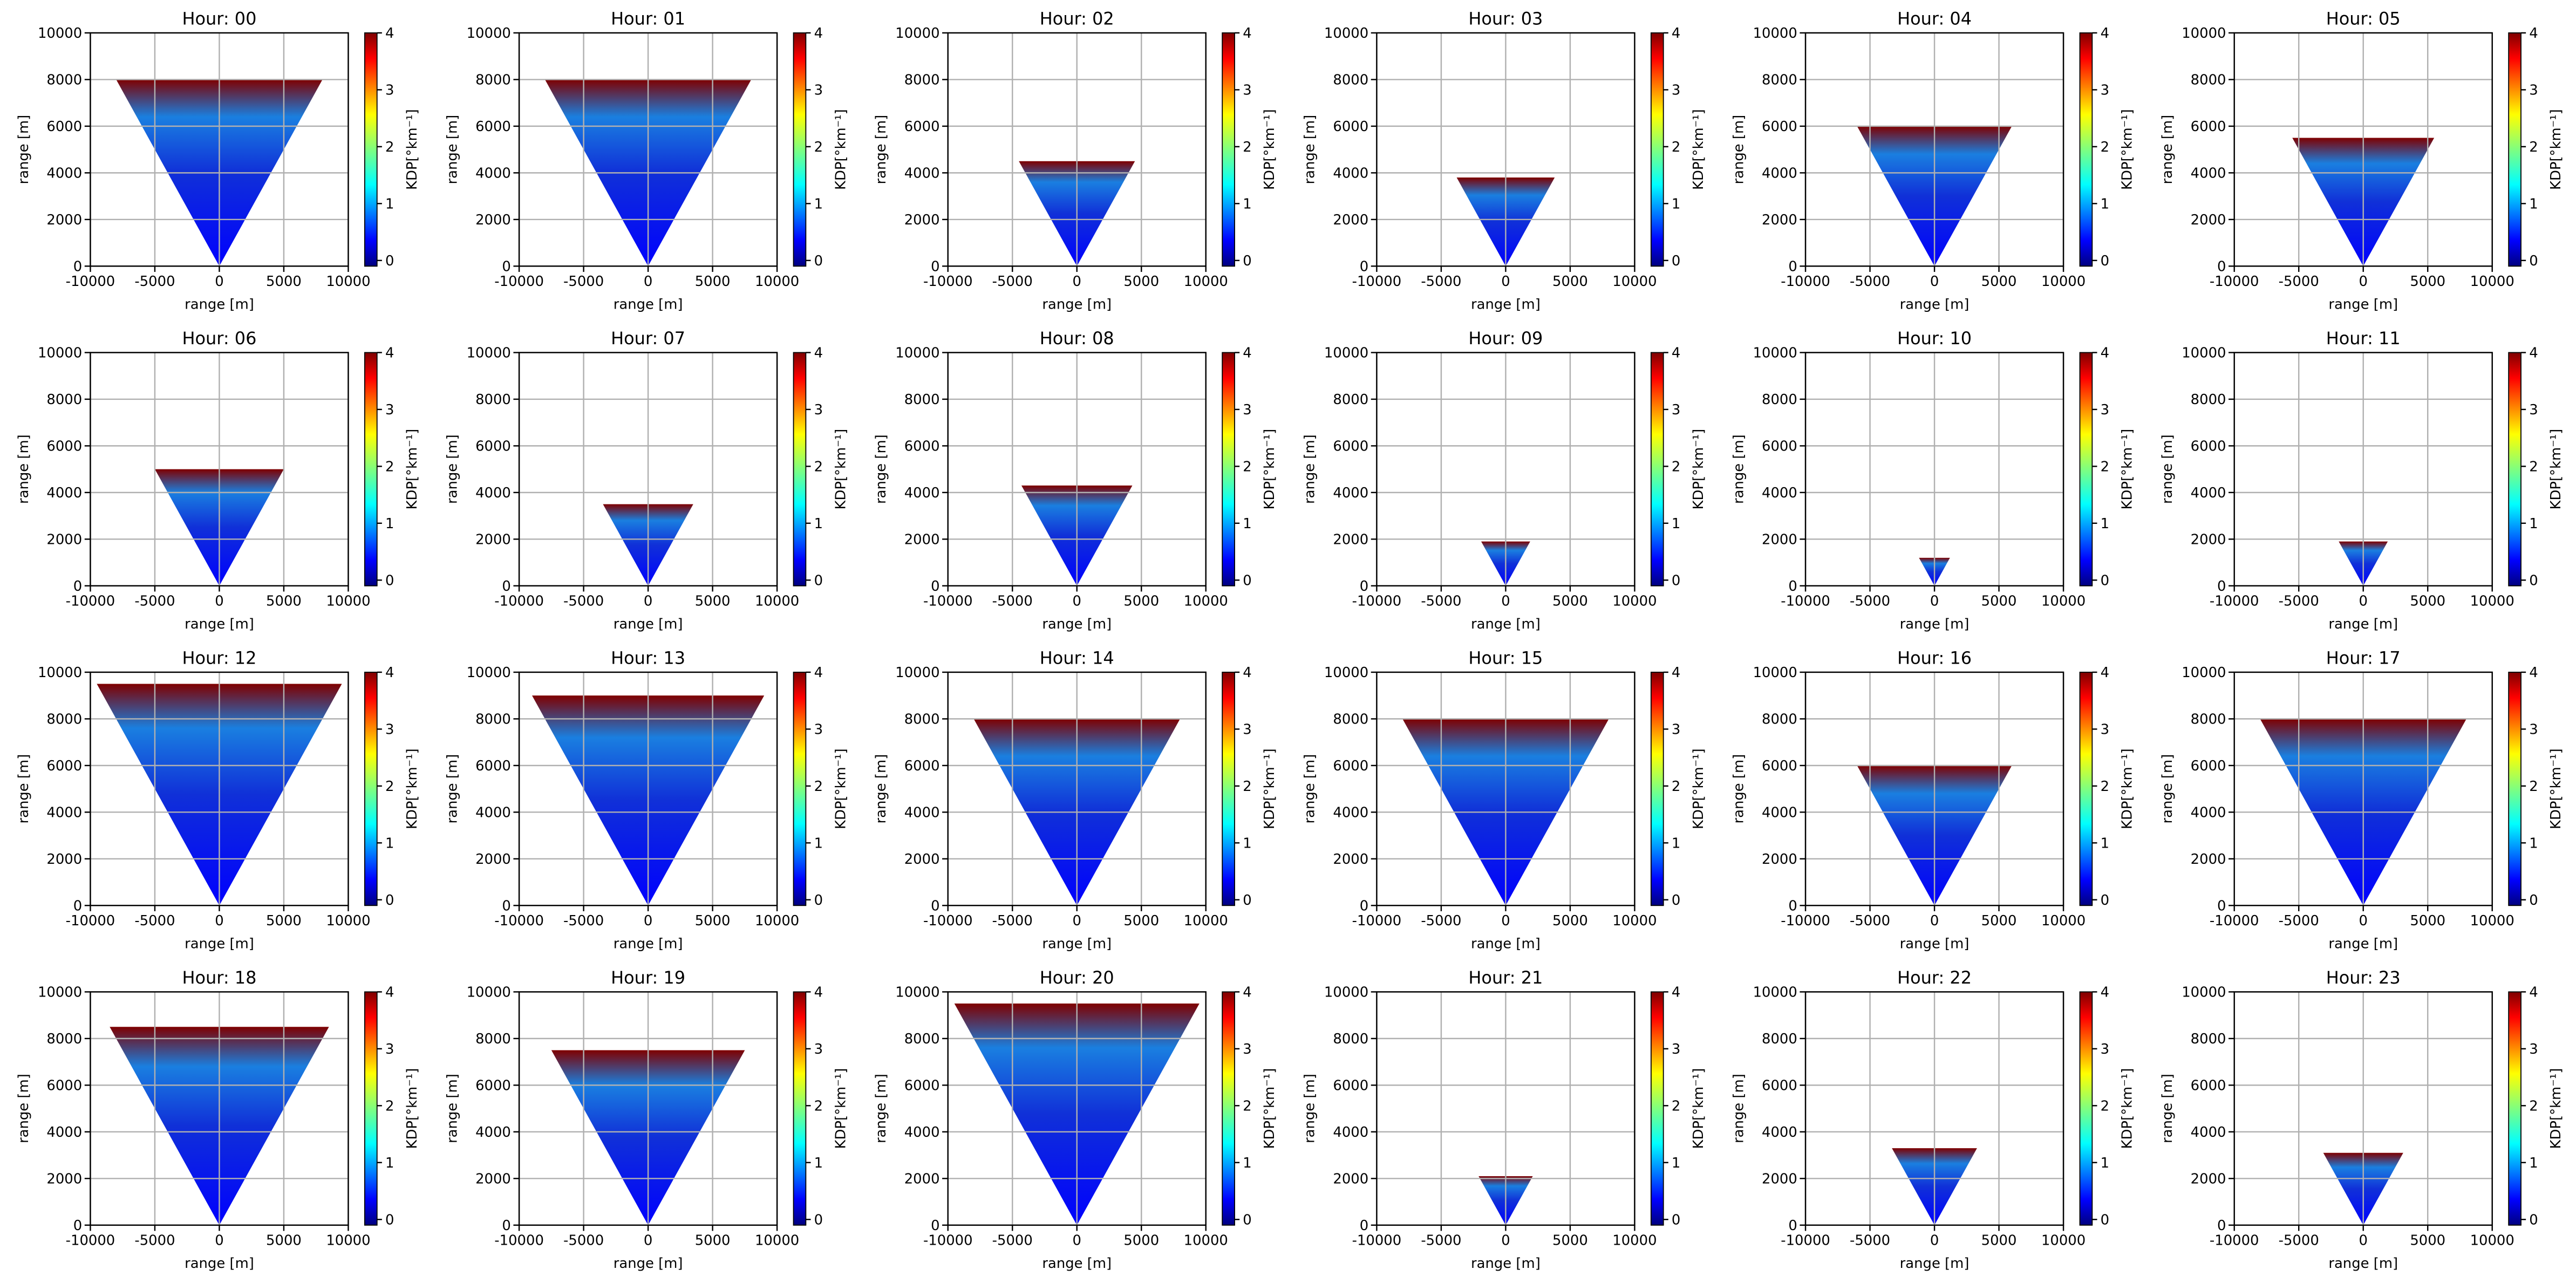 The height and width of the screenshot is (1283, 2576). Describe the element at coordinates (219, 788) in the screenshot. I see `plot-frame` at that location.